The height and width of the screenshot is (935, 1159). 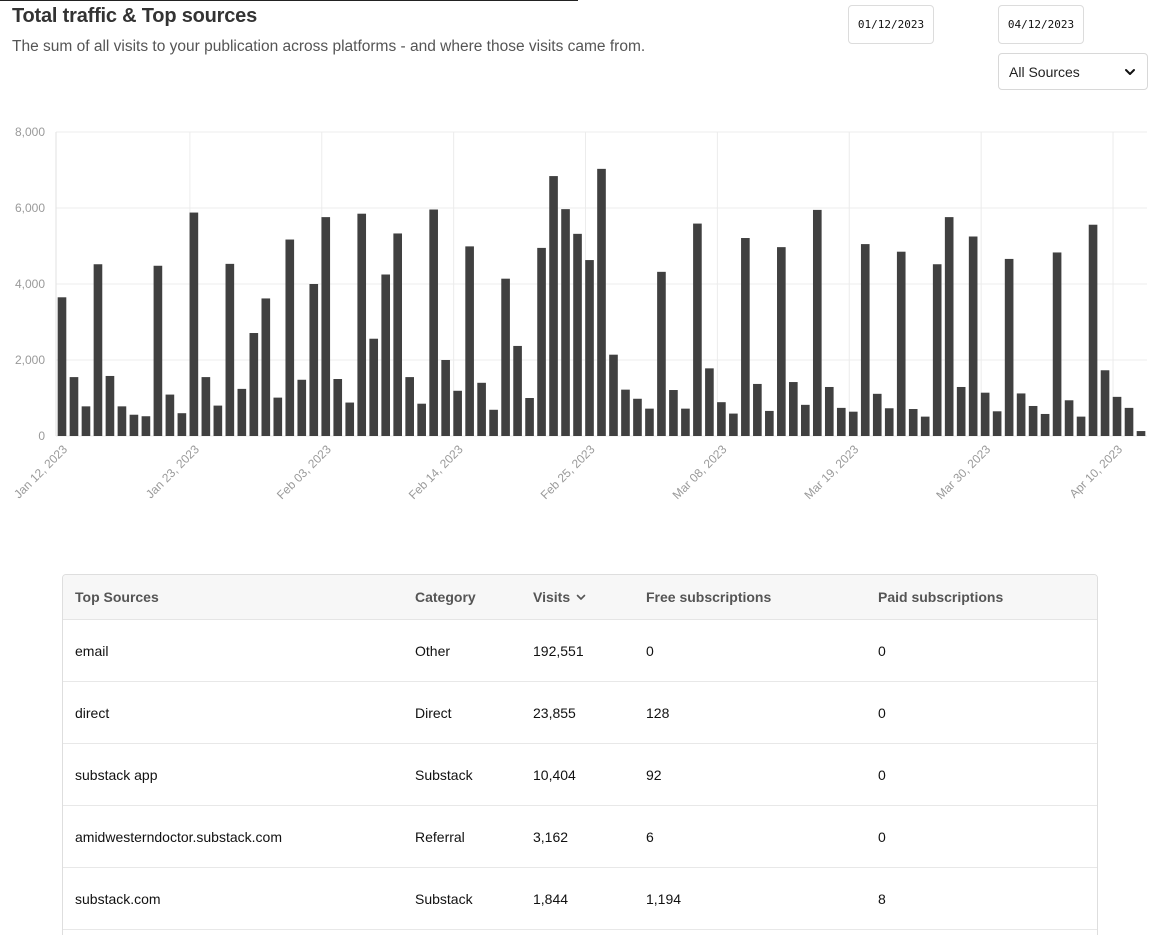 What do you see at coordinates (552, 597) in the screenshot?
I see `header-visits-label: Visits` at bounding box center [552, 597].